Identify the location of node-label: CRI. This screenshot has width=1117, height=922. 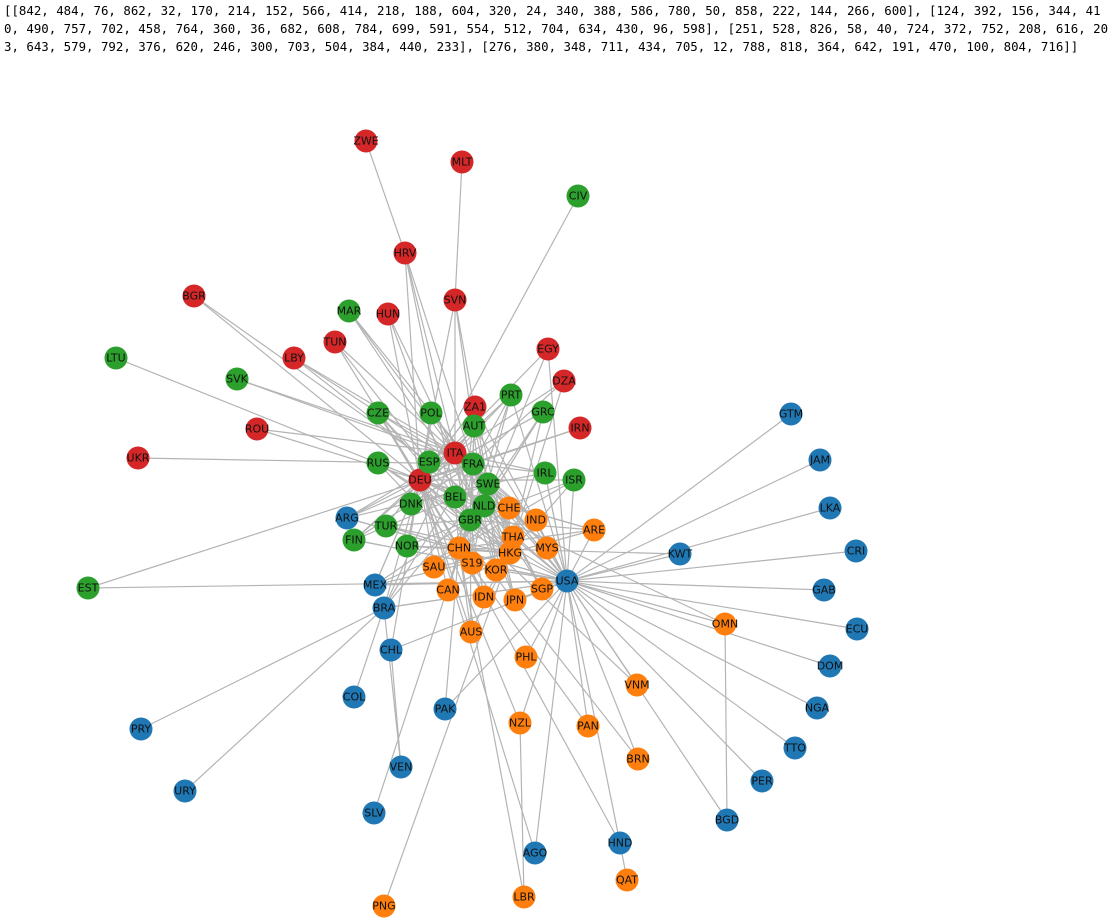
(856, 551).